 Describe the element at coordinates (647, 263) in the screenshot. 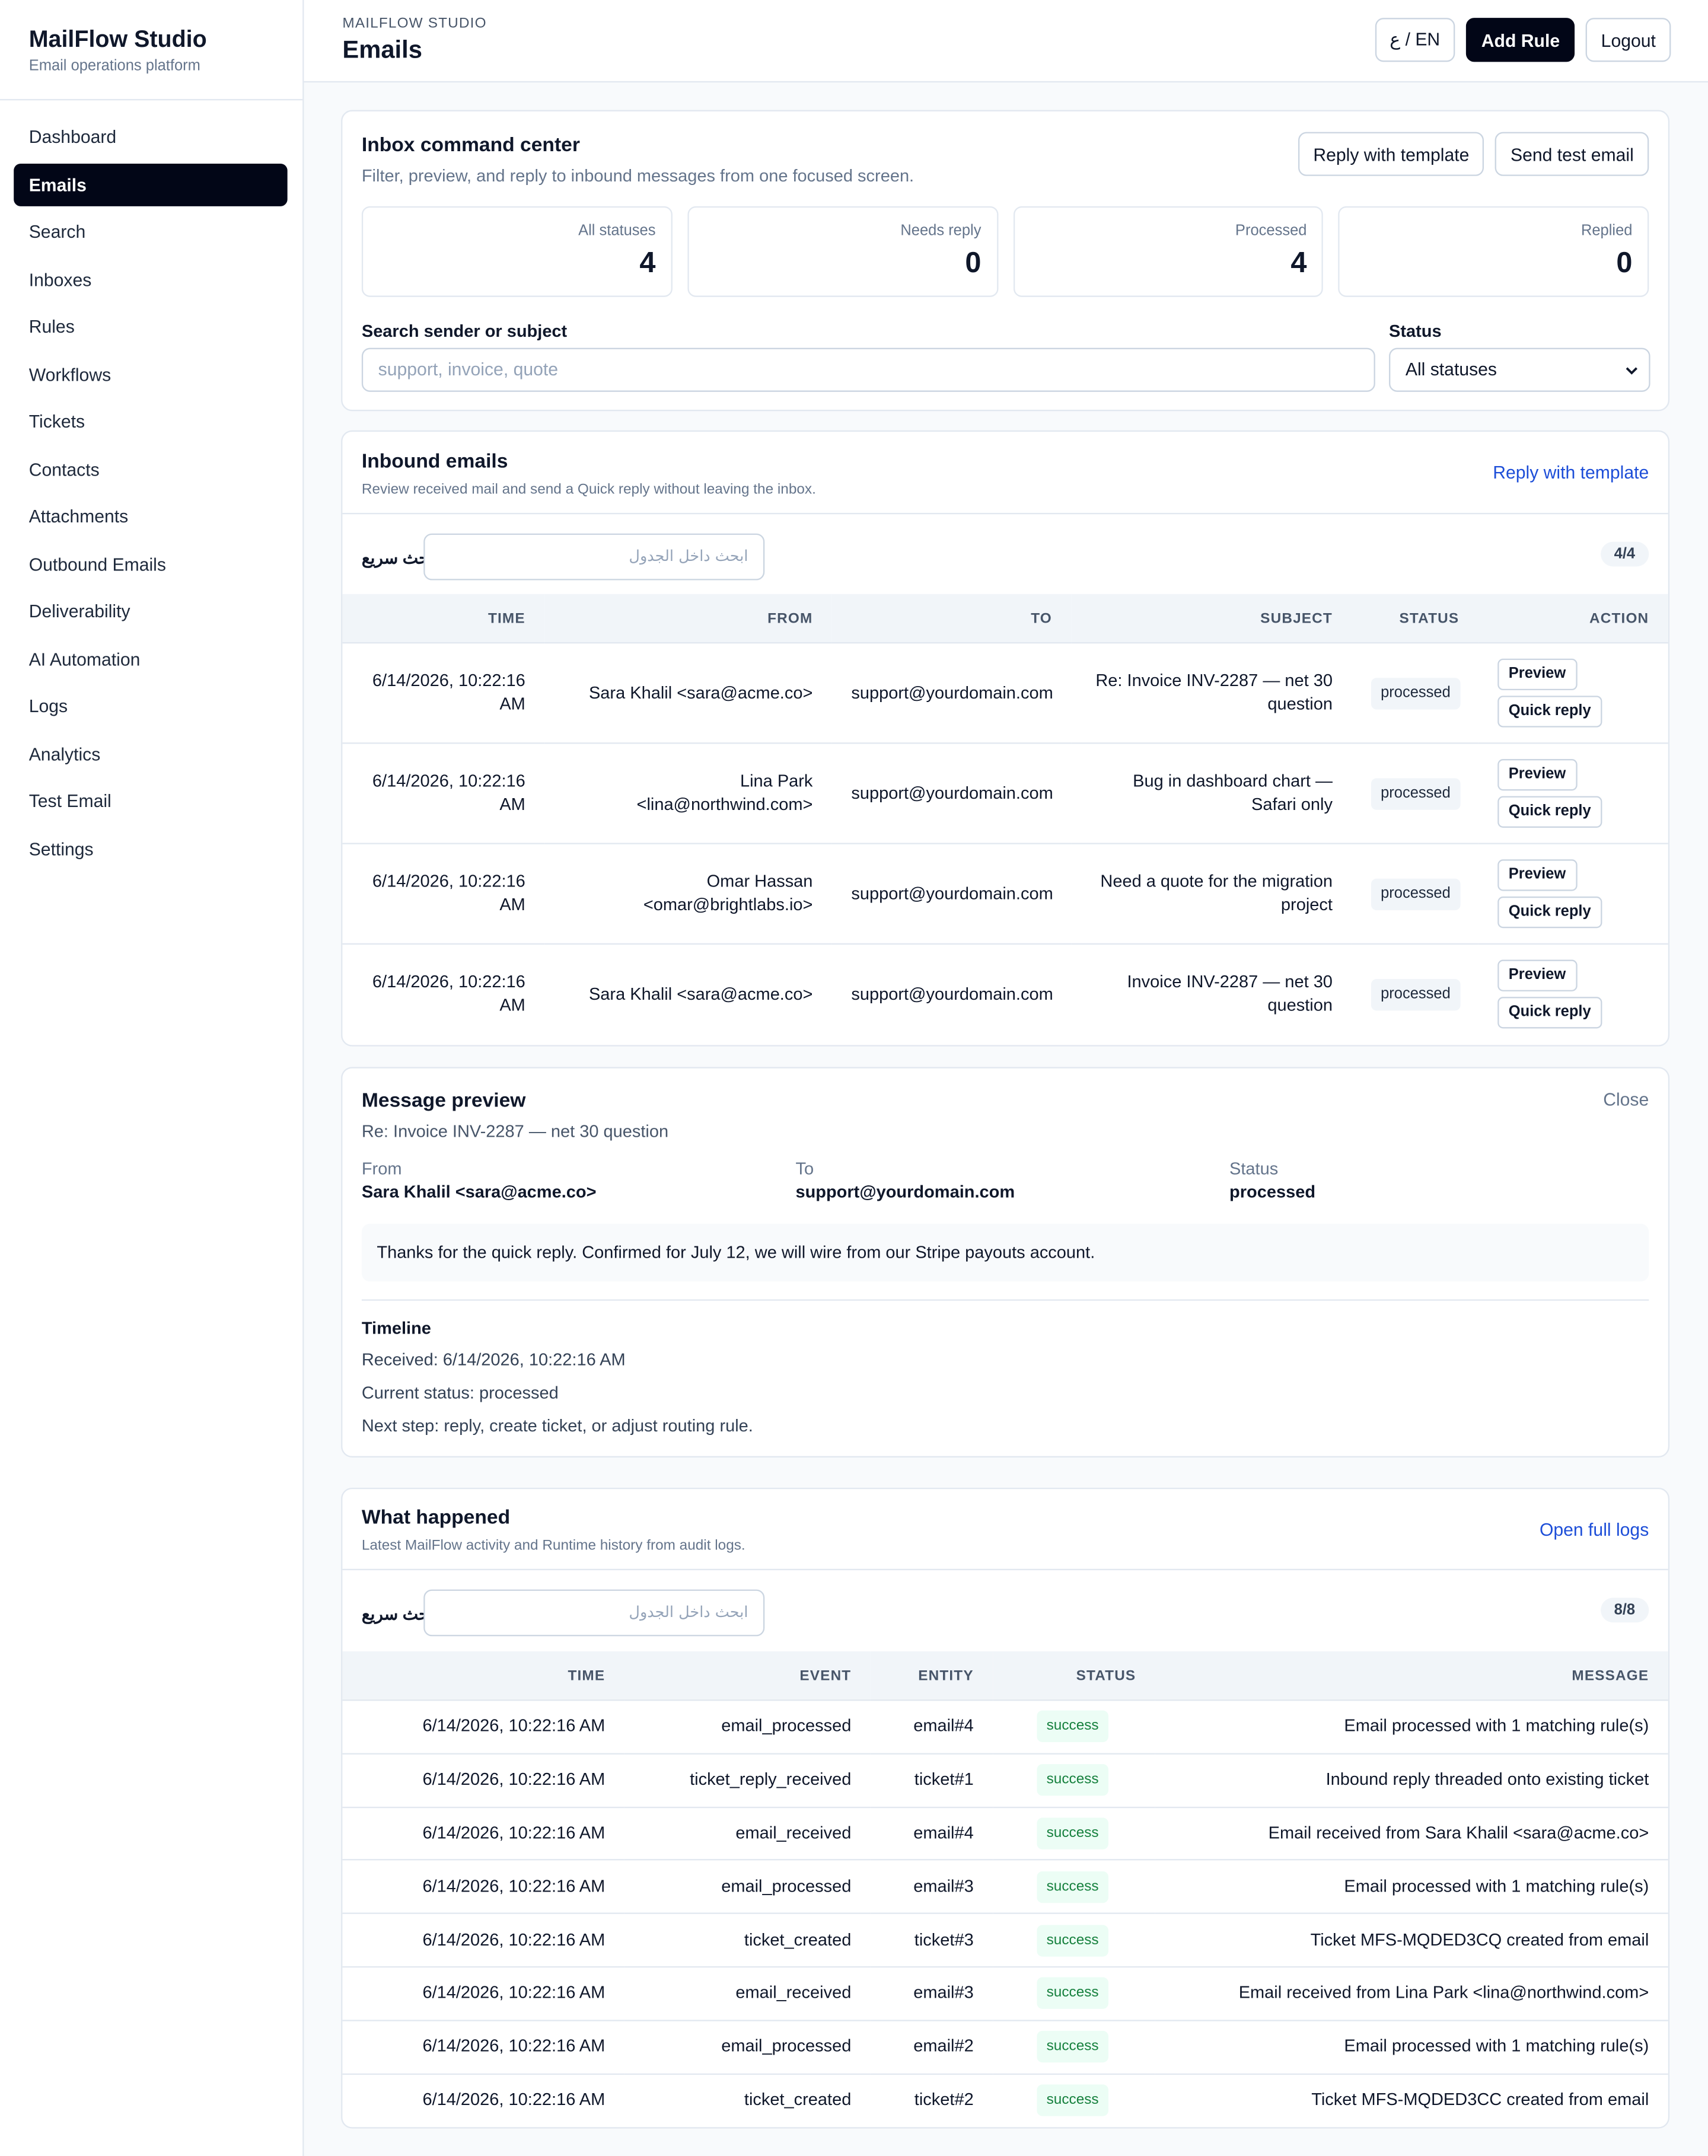

I see `stat-value: 4` at that location.